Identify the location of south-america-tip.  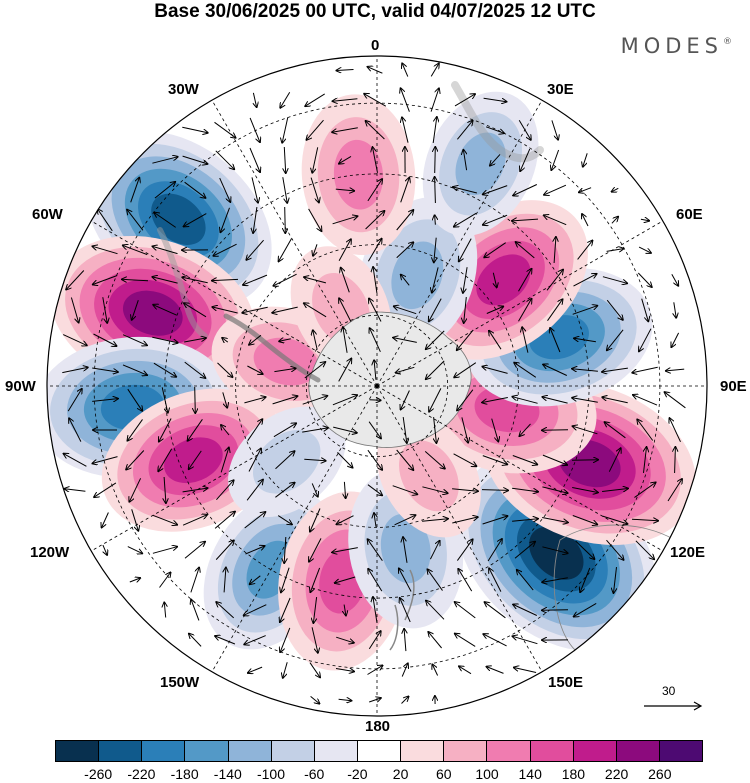
(182, 283).